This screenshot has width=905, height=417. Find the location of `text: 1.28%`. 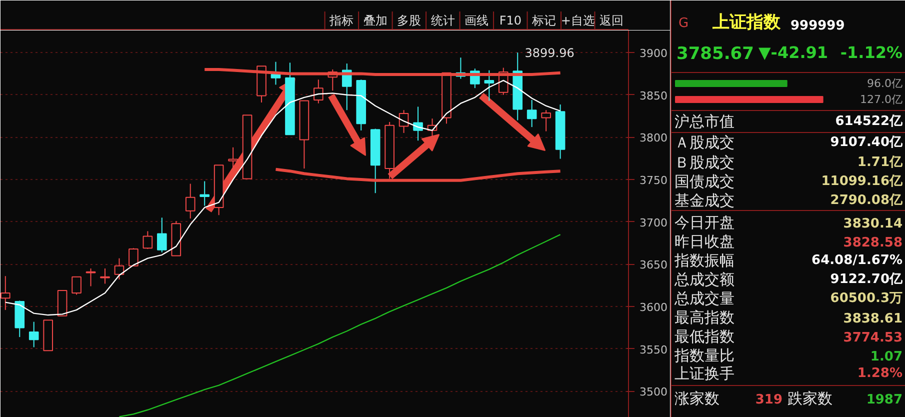

text: 1.28% is located at coordinates (880, 373).